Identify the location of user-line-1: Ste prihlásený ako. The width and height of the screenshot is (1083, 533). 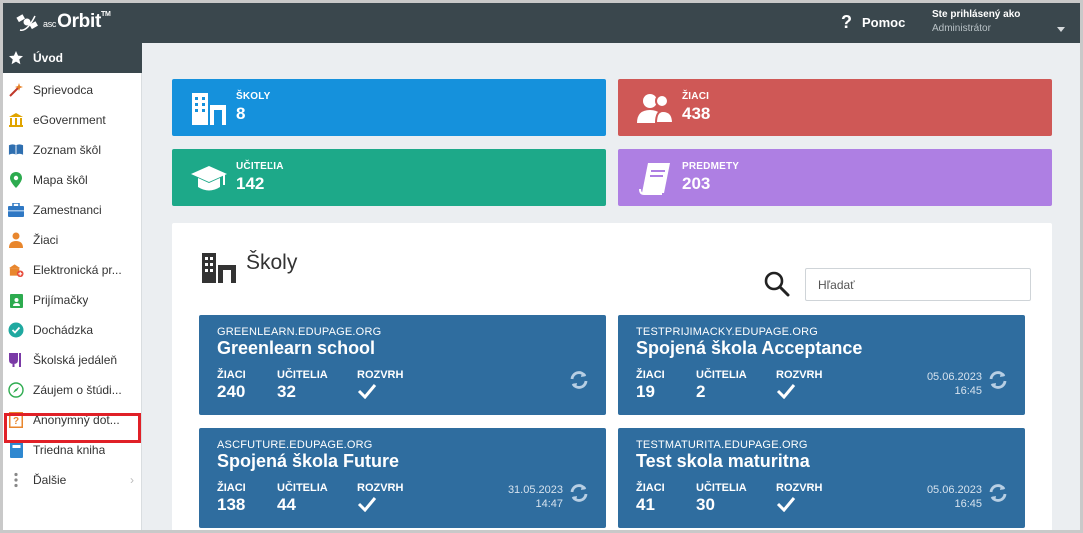
(976, 14).